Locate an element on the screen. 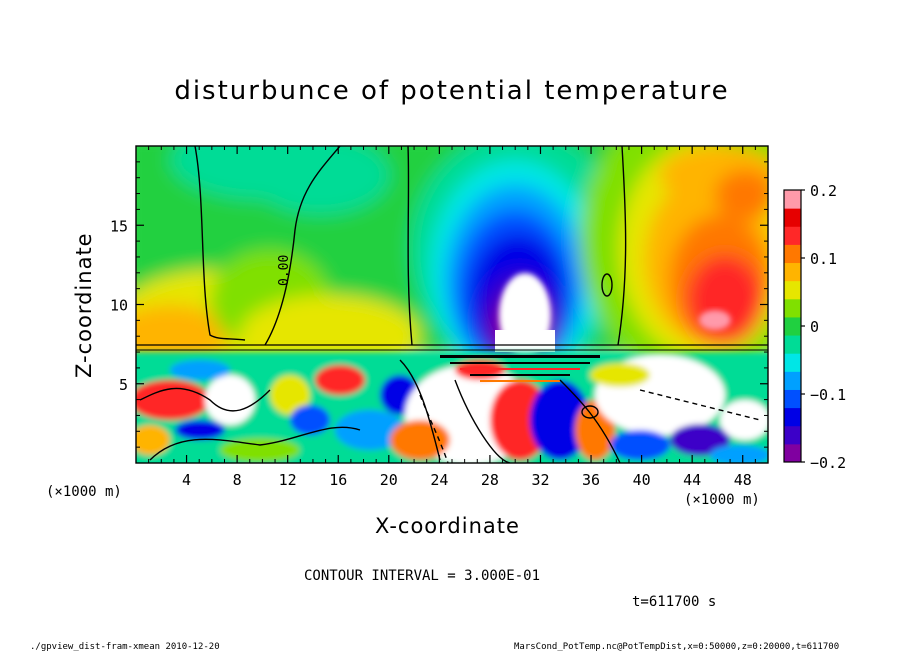 The image size is (904, 654). y-tick-label: 5 is located at coordinates (123, 385).